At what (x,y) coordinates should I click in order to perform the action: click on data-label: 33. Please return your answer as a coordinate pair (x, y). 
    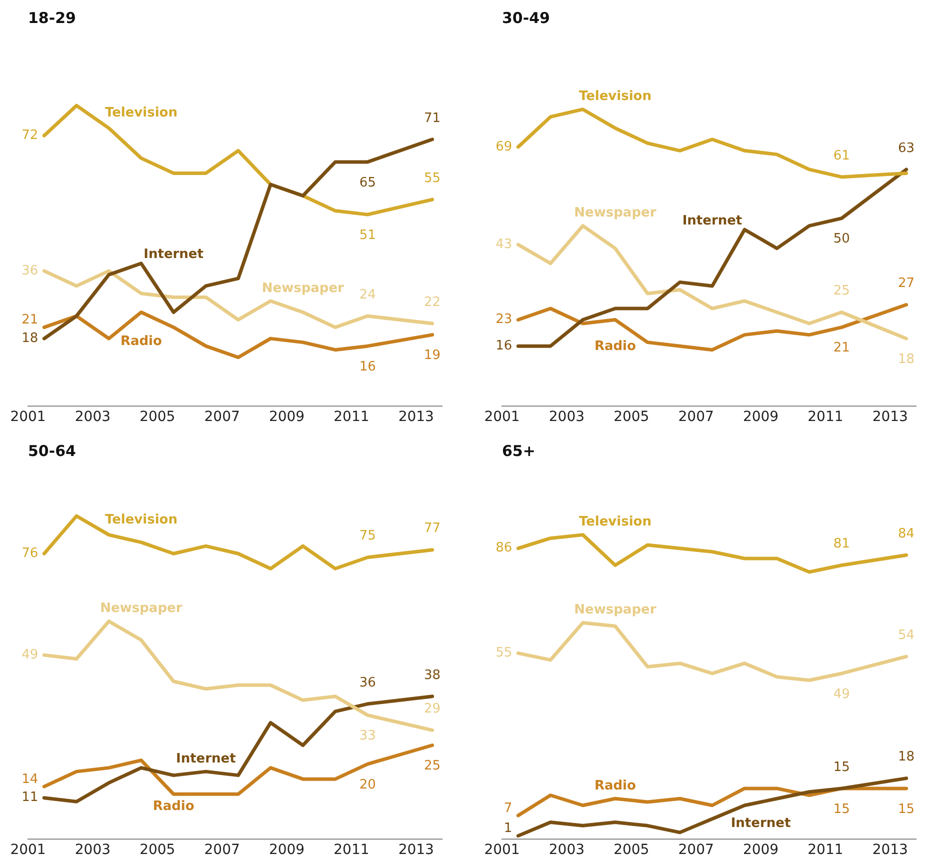
    Looking at the image, I should click on (367, 736).